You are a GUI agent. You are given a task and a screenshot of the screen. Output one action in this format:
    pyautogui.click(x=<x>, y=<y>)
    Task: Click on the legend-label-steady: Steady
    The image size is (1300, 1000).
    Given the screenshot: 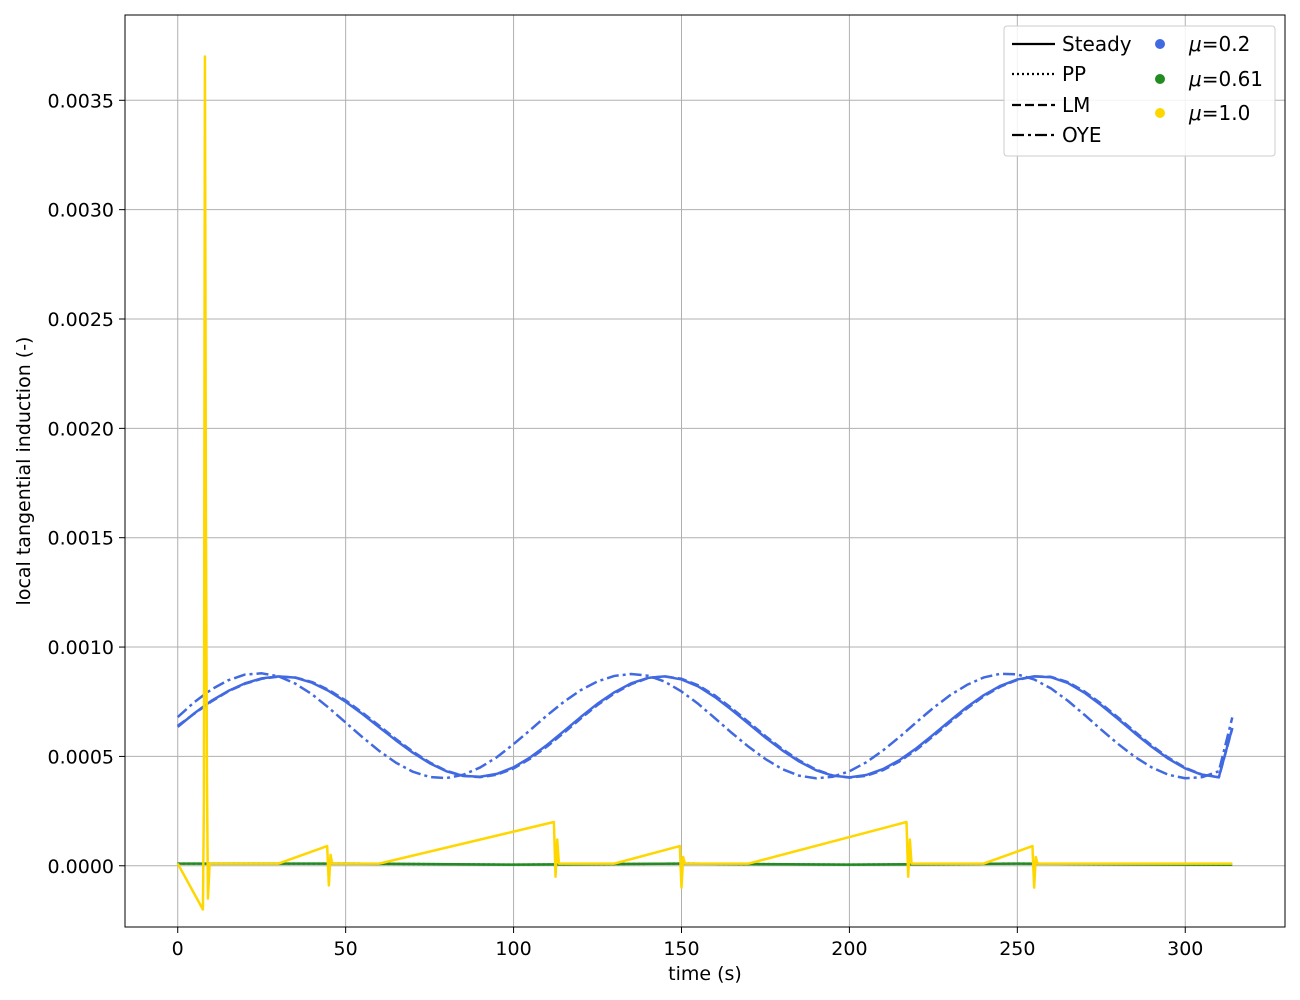 What is the action you would take?
    pyautogui.click(x=1097, y=44)
    